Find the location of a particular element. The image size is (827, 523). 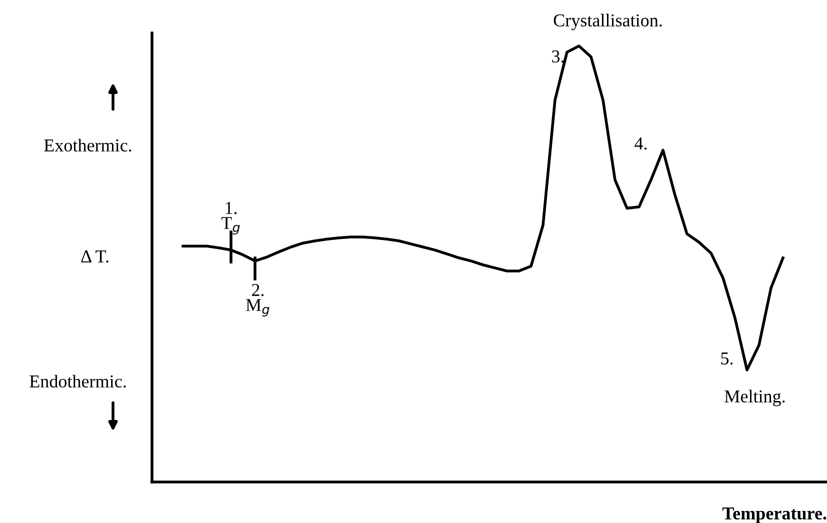

x-axis-title: Temperature. is located at coordinates (774, 515).